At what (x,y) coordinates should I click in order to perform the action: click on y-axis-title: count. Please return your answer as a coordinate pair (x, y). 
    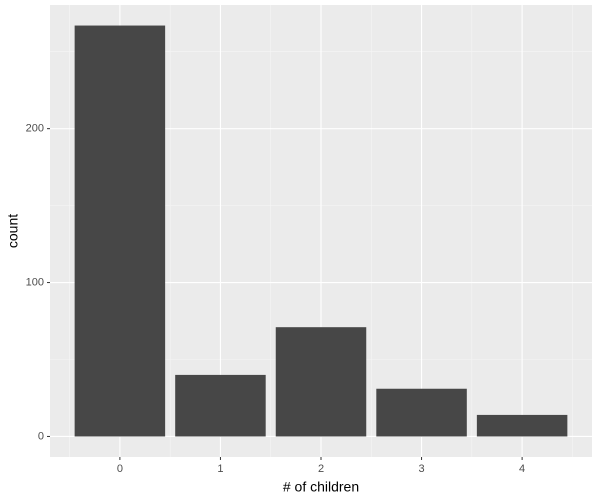
    Looking at the image, I should click on (13, 231).